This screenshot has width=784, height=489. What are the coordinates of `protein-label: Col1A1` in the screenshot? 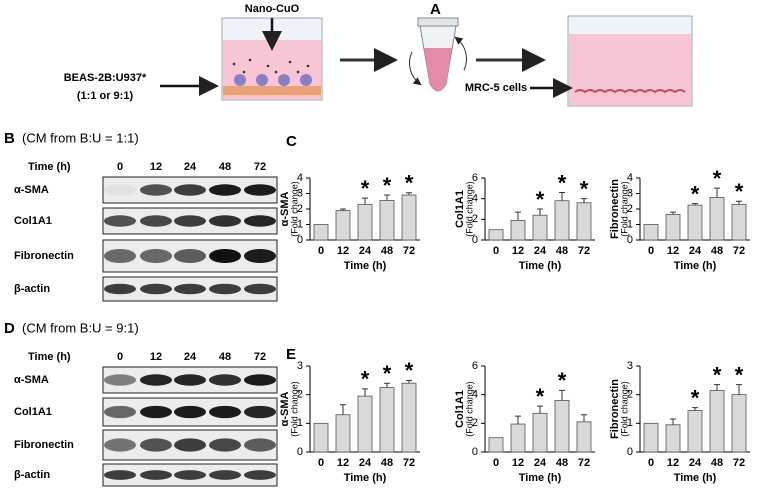 It's located at (33, 412).